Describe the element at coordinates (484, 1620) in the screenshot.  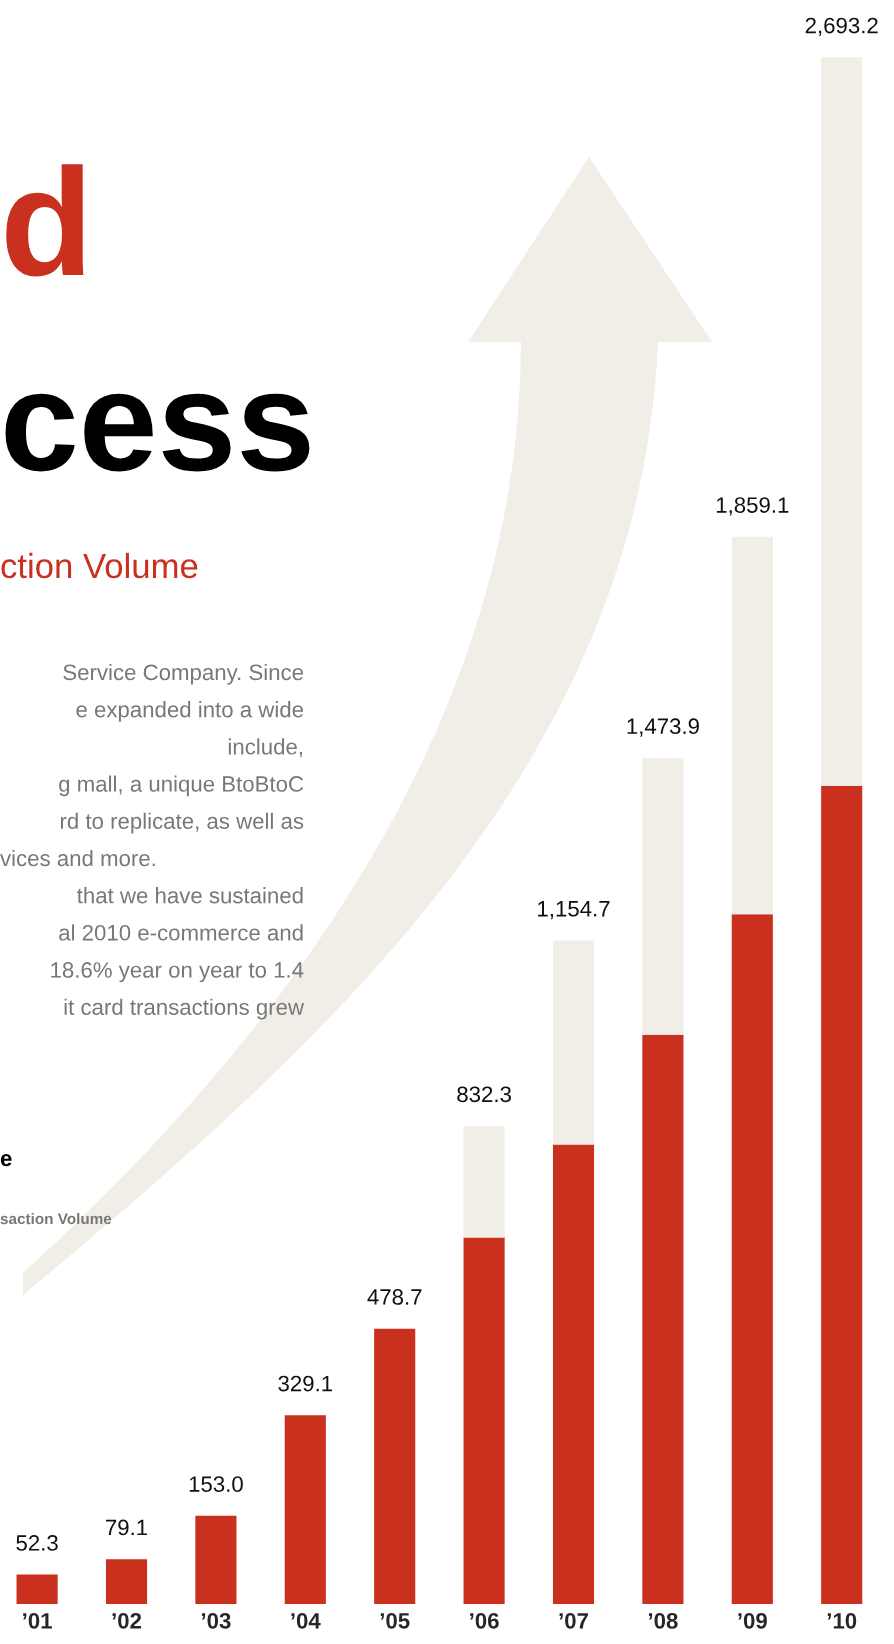
I see `x-tick-label: ’06` at that location.